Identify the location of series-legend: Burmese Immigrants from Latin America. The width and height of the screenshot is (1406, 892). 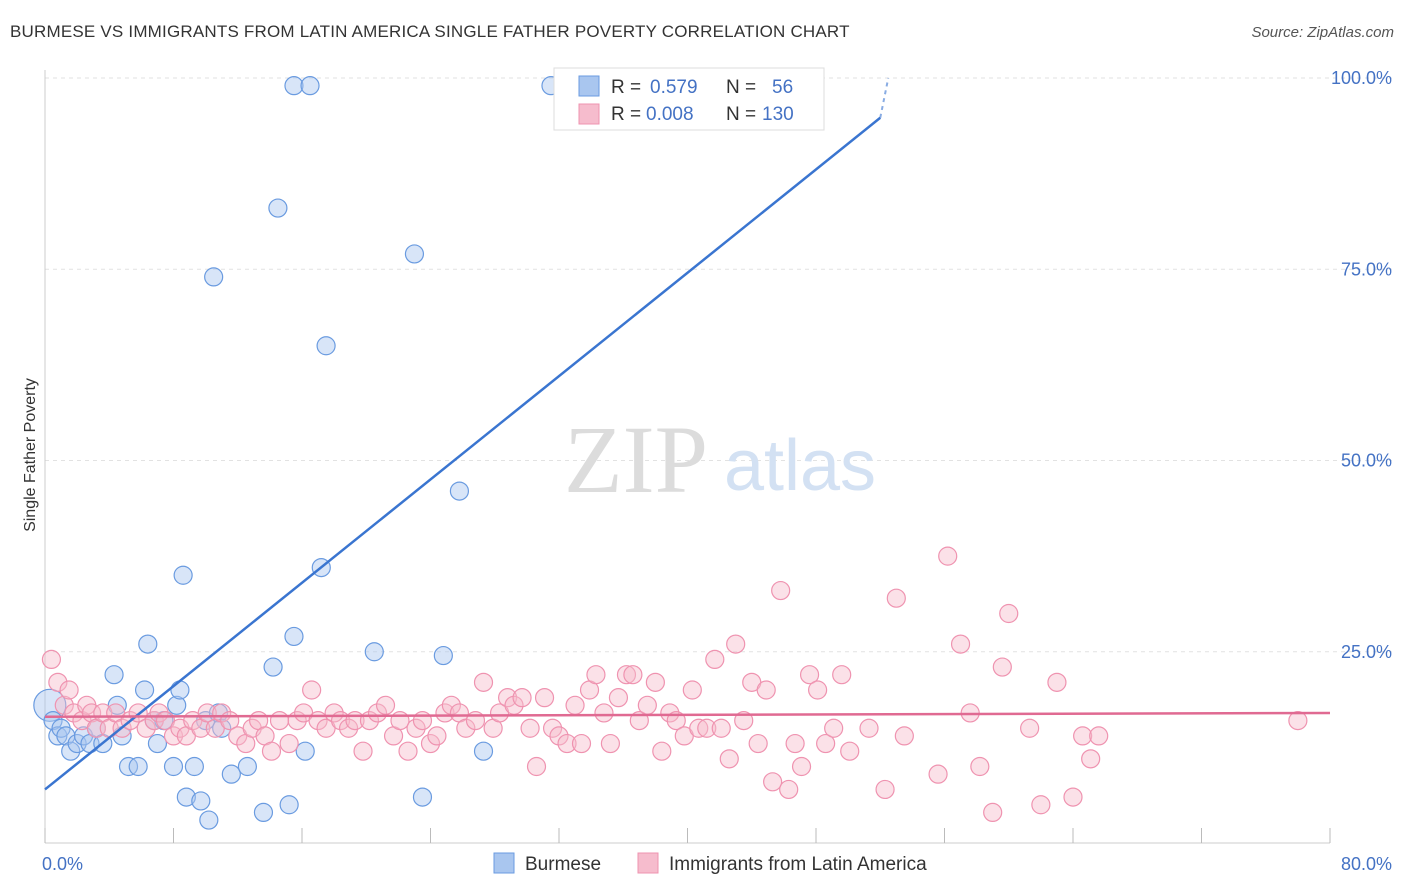
(710, 863).